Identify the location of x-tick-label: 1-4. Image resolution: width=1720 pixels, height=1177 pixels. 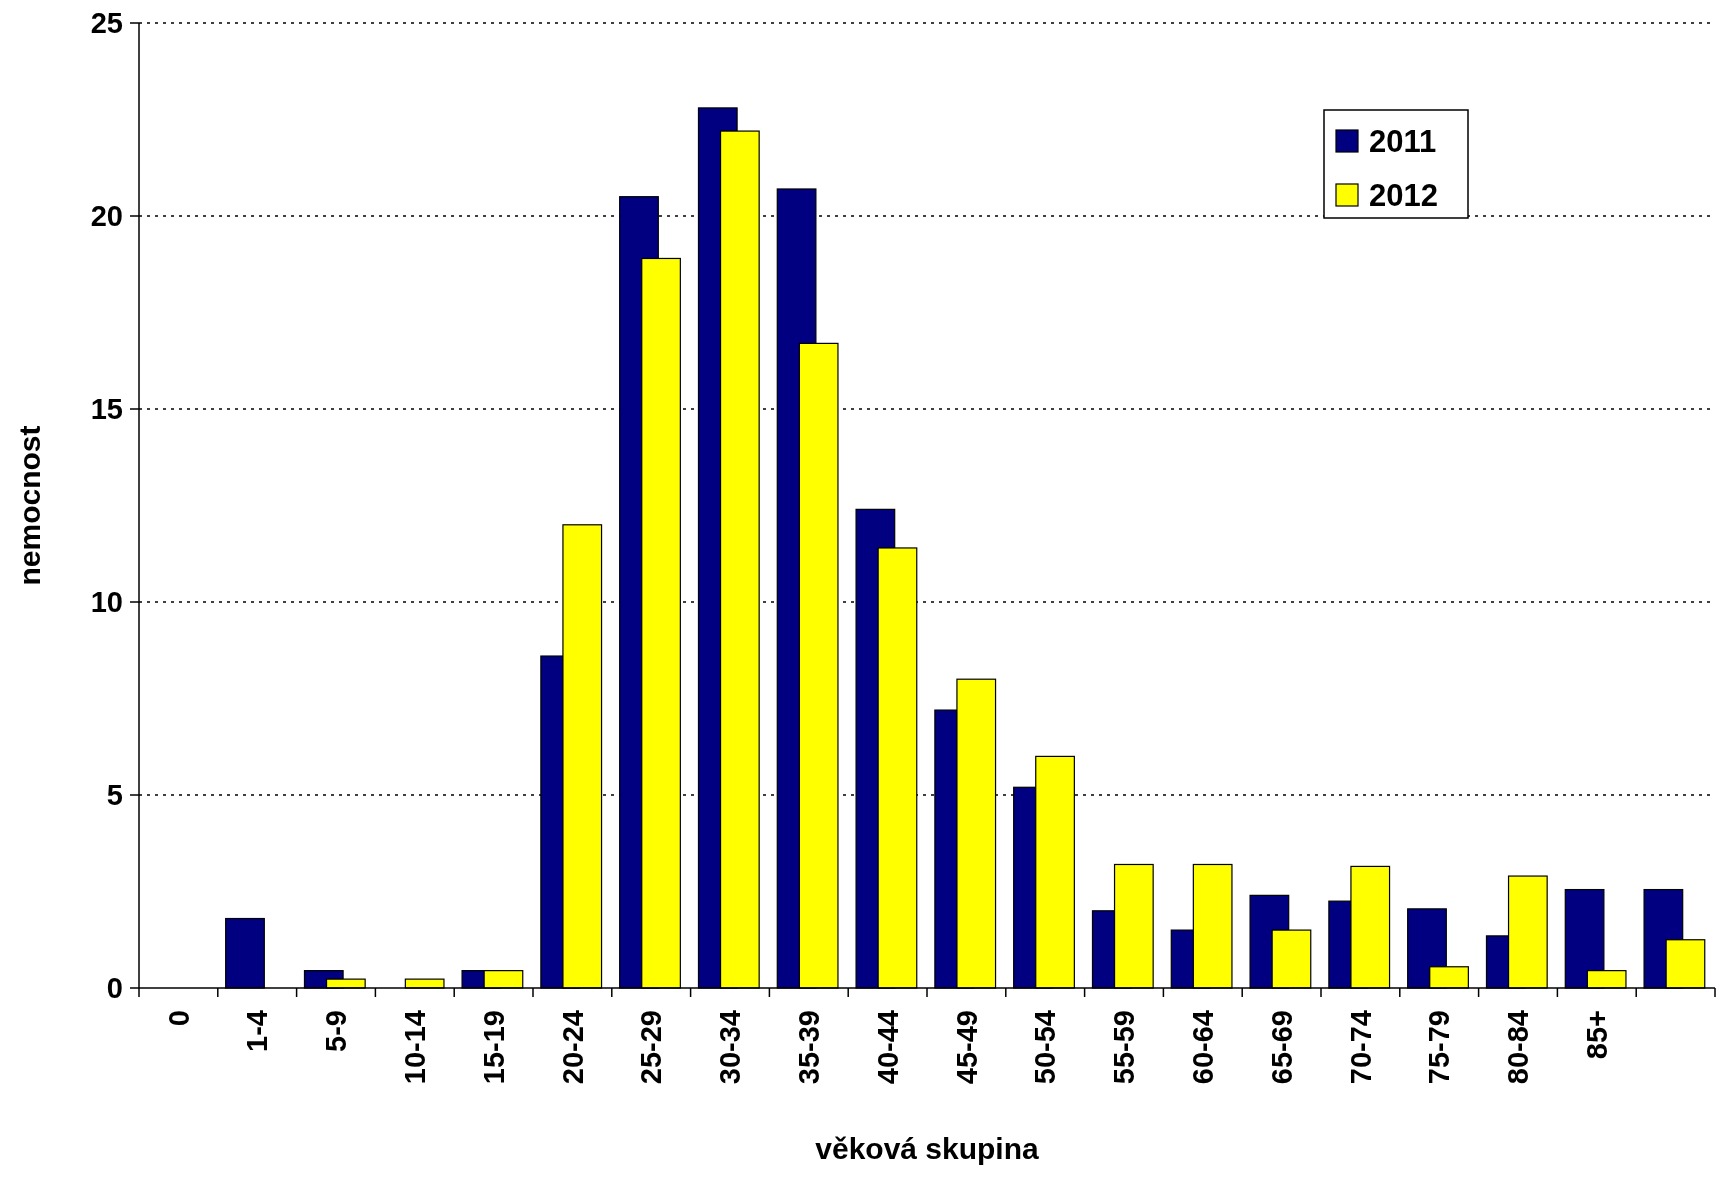
(257, 1031).